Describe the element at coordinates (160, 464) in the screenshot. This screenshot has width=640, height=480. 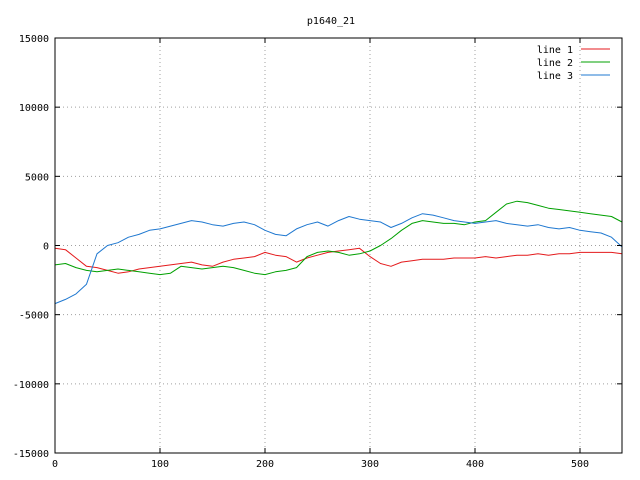
I see `x-tick-label: 100` at that location.